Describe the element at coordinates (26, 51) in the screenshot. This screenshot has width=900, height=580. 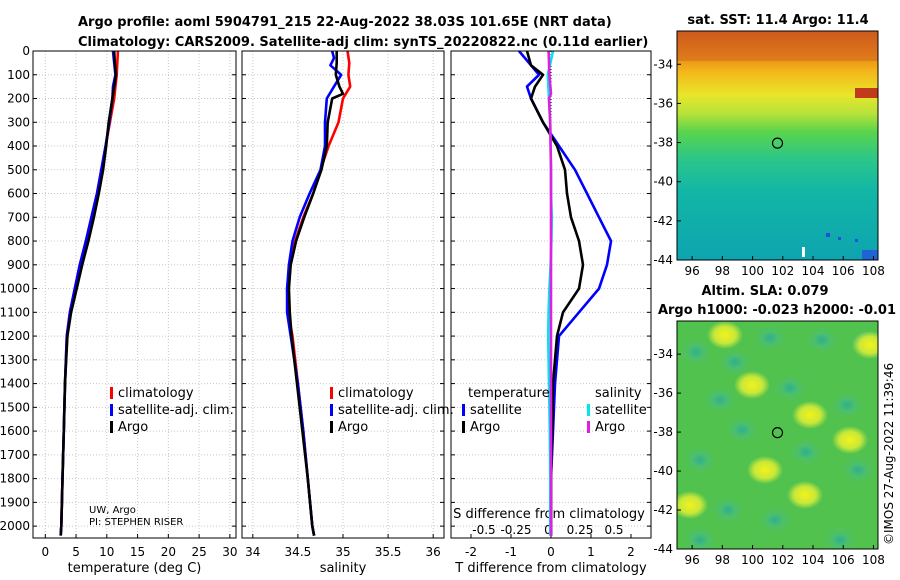
I see `y-tick-label: 0` at that location.